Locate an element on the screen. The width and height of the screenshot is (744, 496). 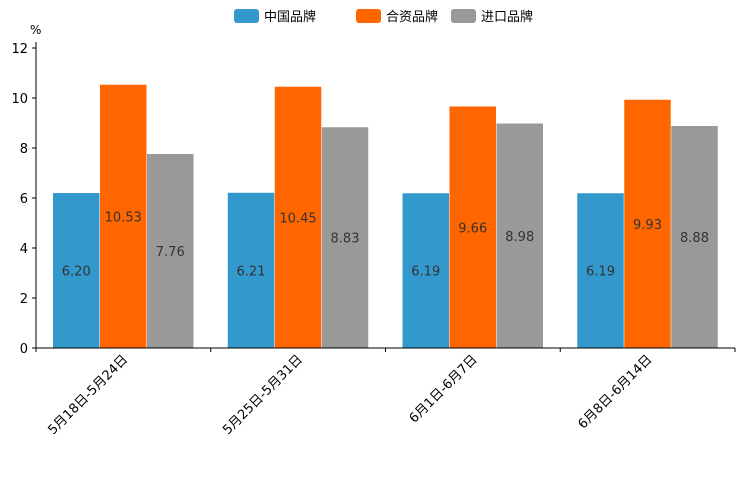
data-label: 6.20 is located at coordinates (76, 272).